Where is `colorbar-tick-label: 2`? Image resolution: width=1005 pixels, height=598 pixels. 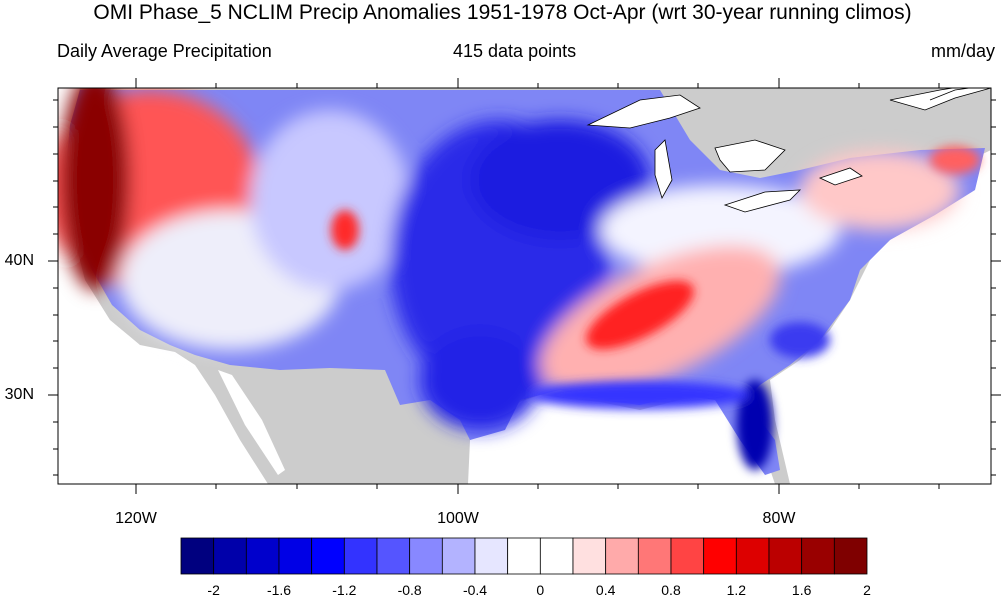 colorbar-tick-label: 2 is located at coordinates (867, 590).